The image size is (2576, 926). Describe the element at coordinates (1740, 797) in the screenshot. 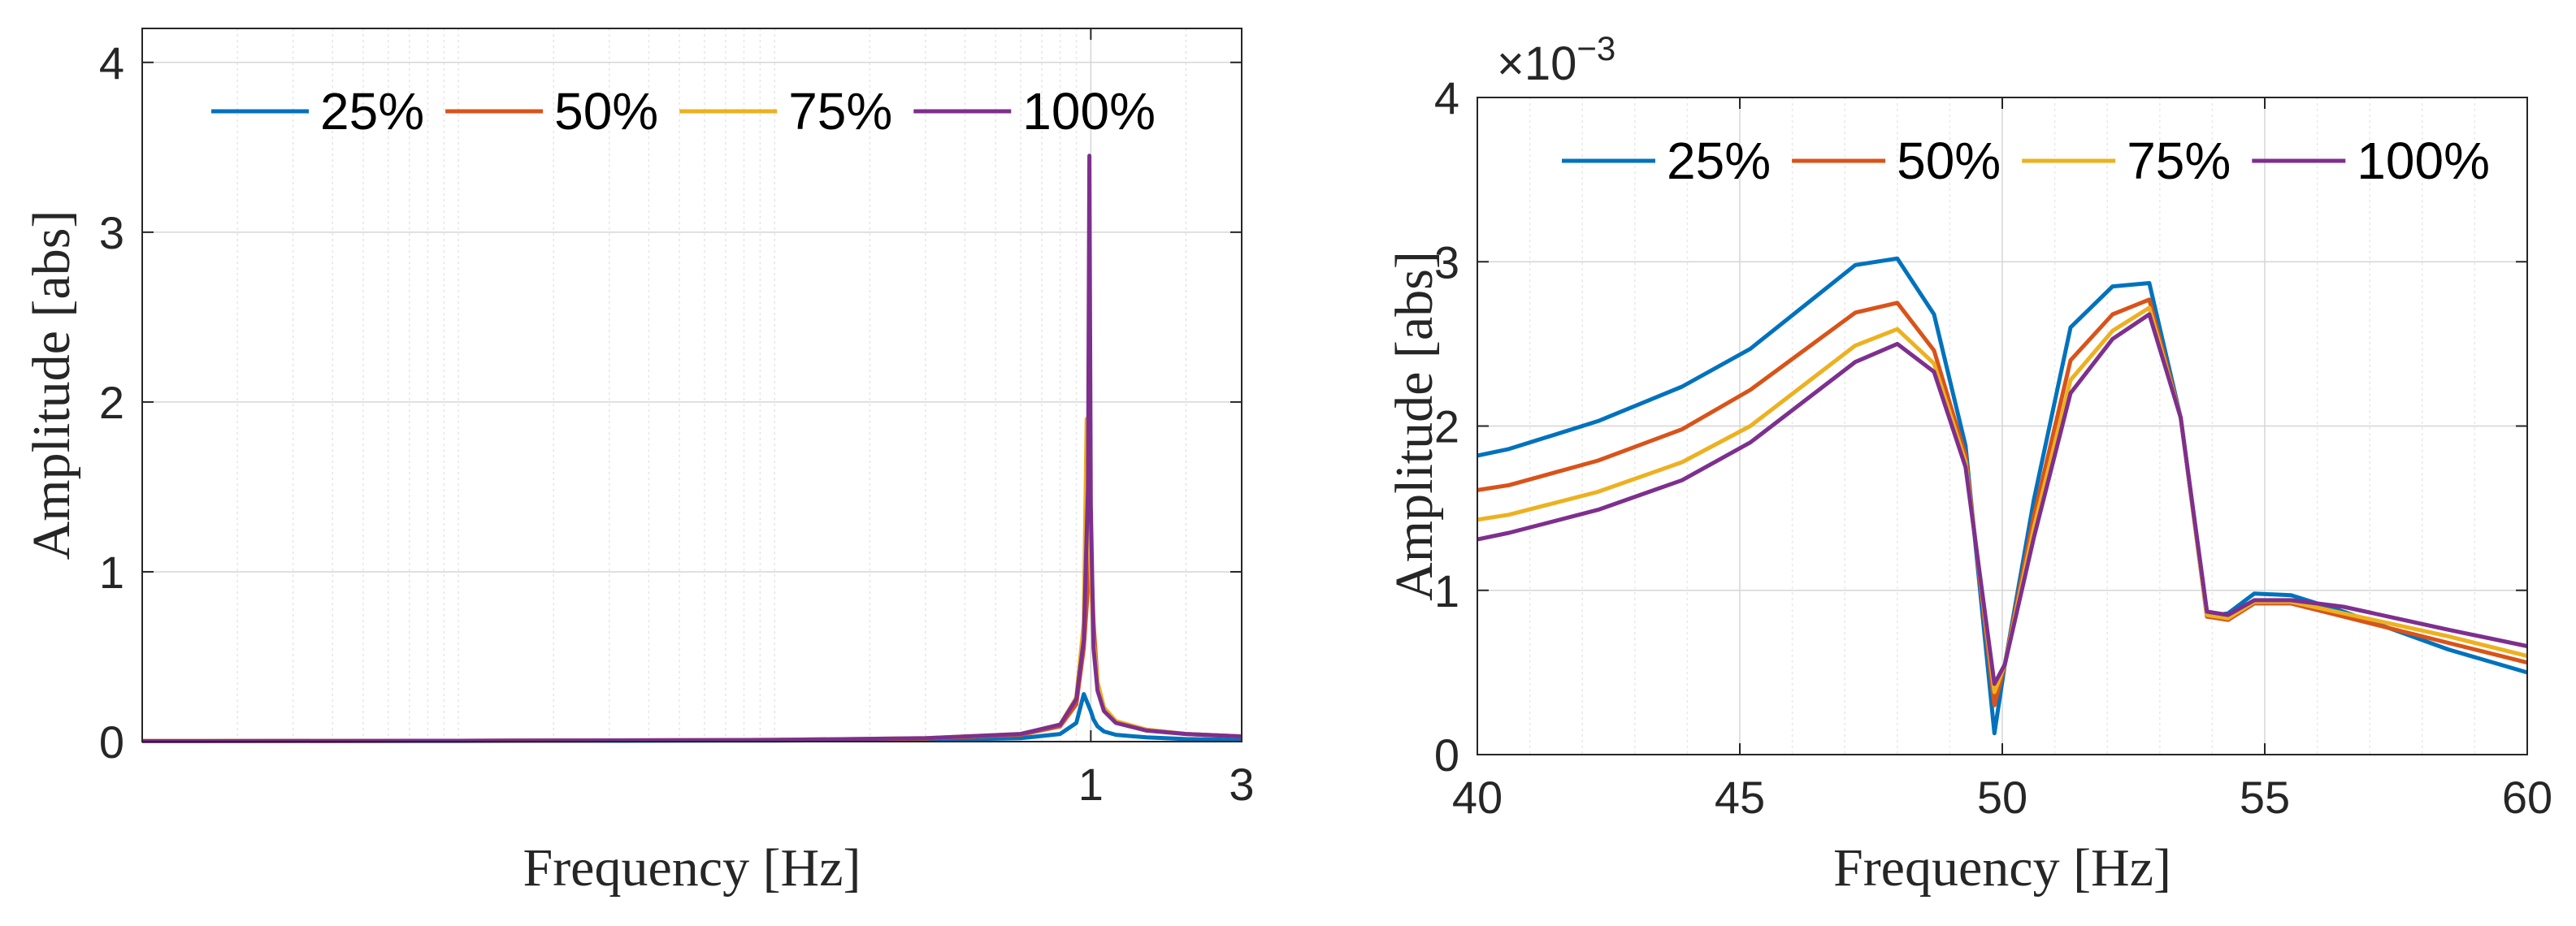

I see `x-tick-label: 45` at that location.